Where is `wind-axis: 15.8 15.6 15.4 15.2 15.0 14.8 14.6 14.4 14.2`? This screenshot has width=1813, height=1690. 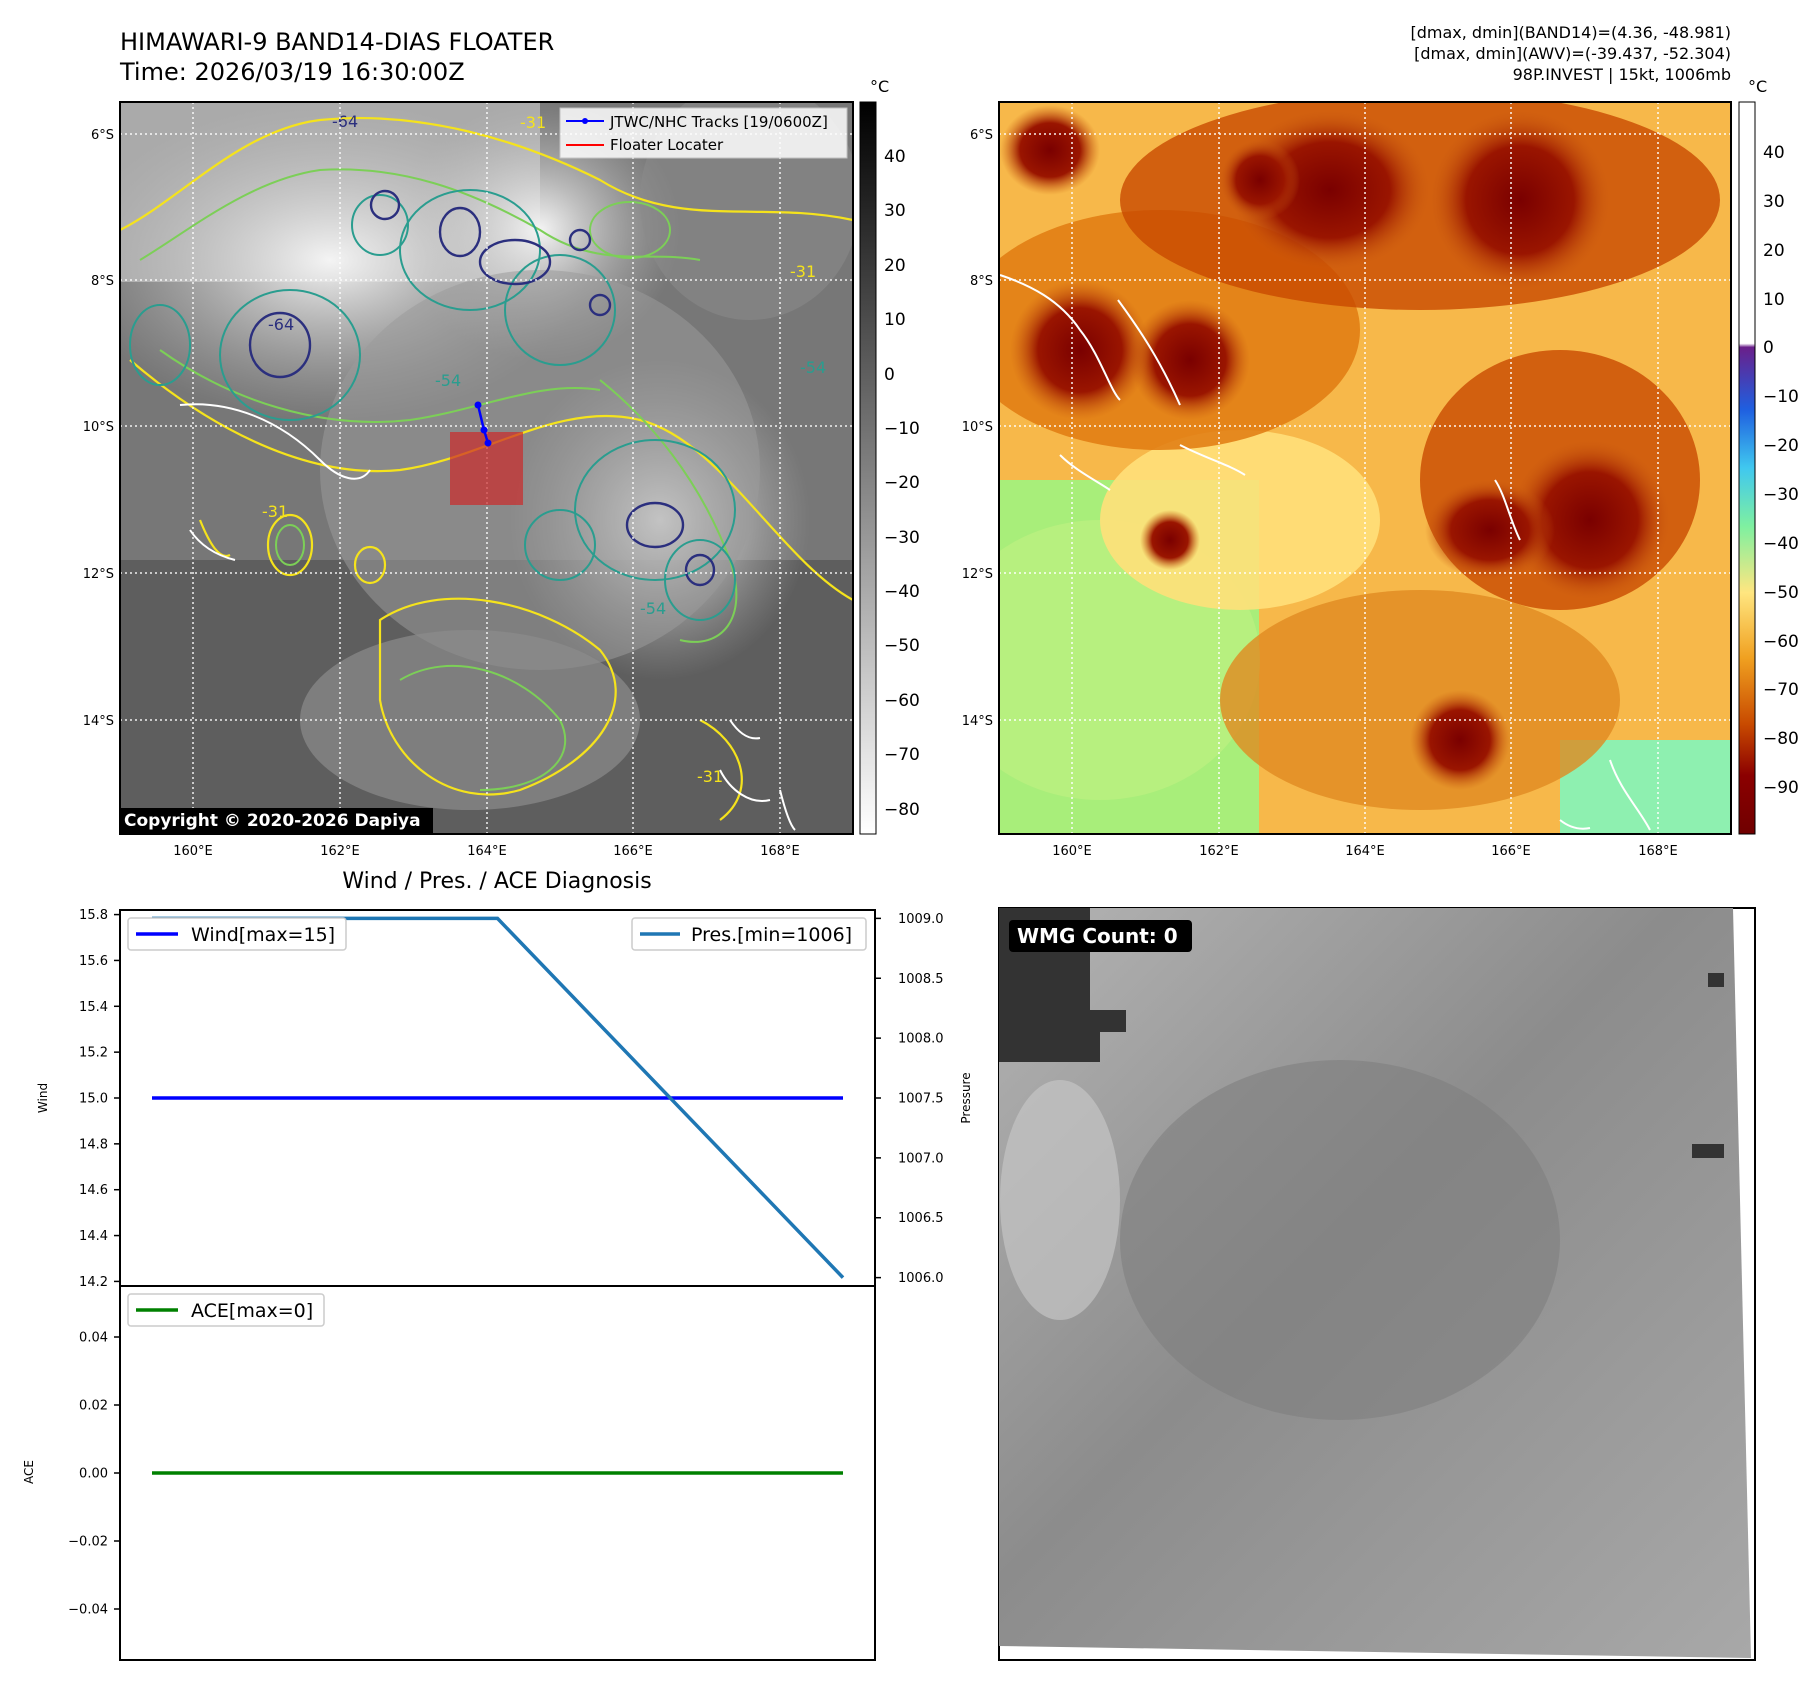 wind-axis: 15.8 15.6 15.4 15.2 15.0 14.8 14.6 14.4 14.2 is located at coordinates (99, 1099).